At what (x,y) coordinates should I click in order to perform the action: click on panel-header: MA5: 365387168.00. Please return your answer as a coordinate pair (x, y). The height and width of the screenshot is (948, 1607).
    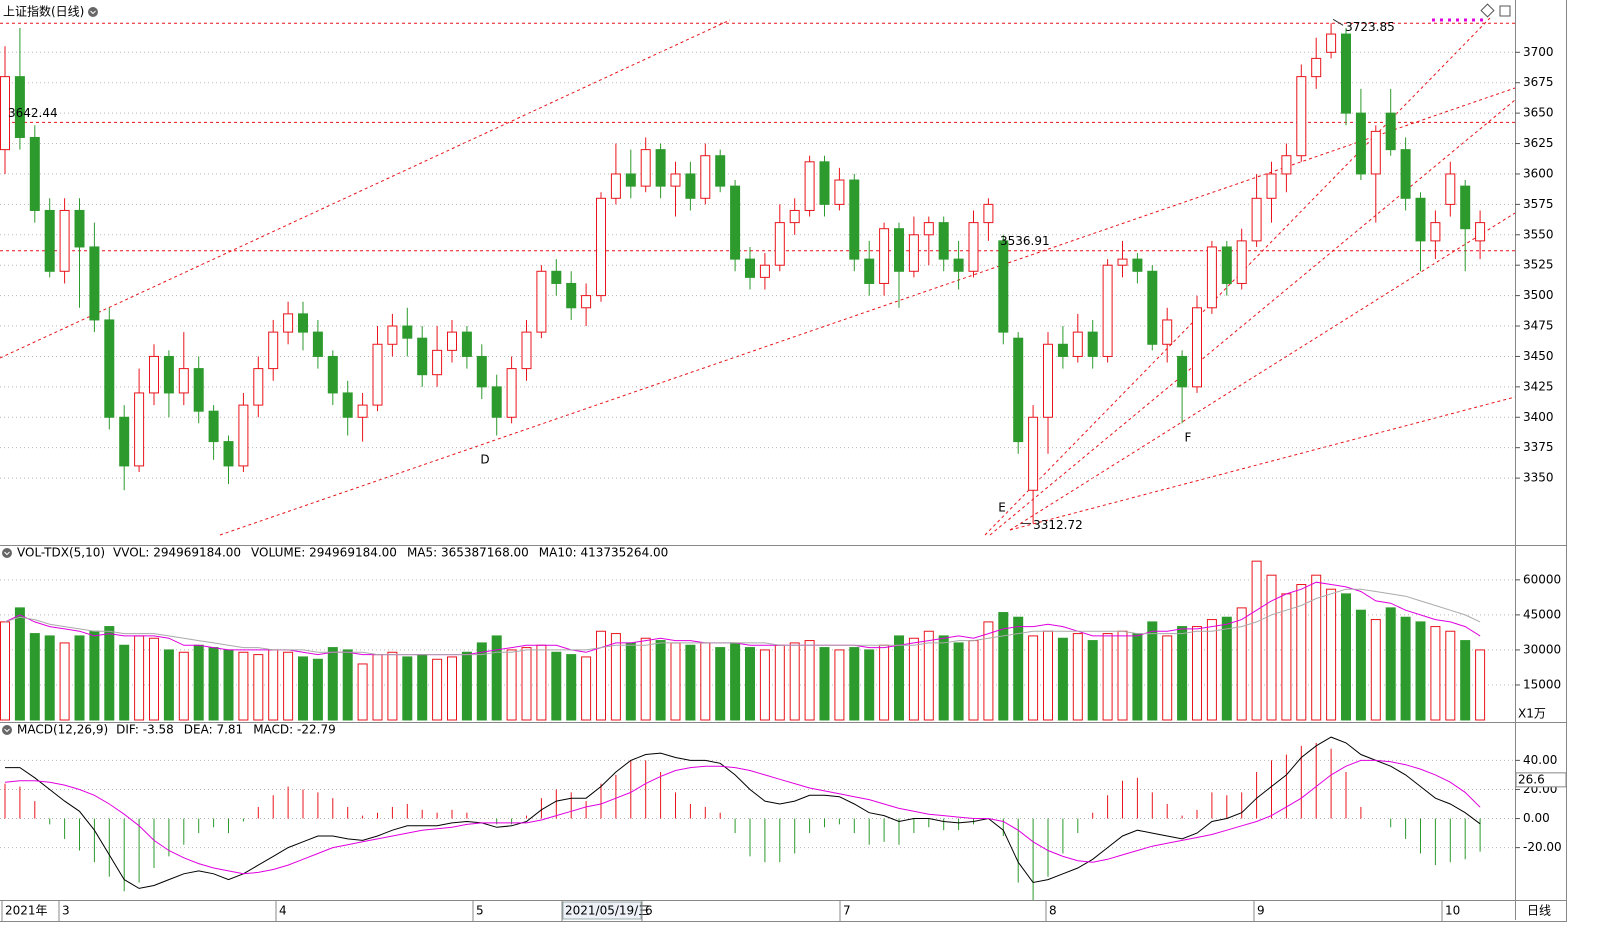
    Looking at the image, I should click on (468, 553).